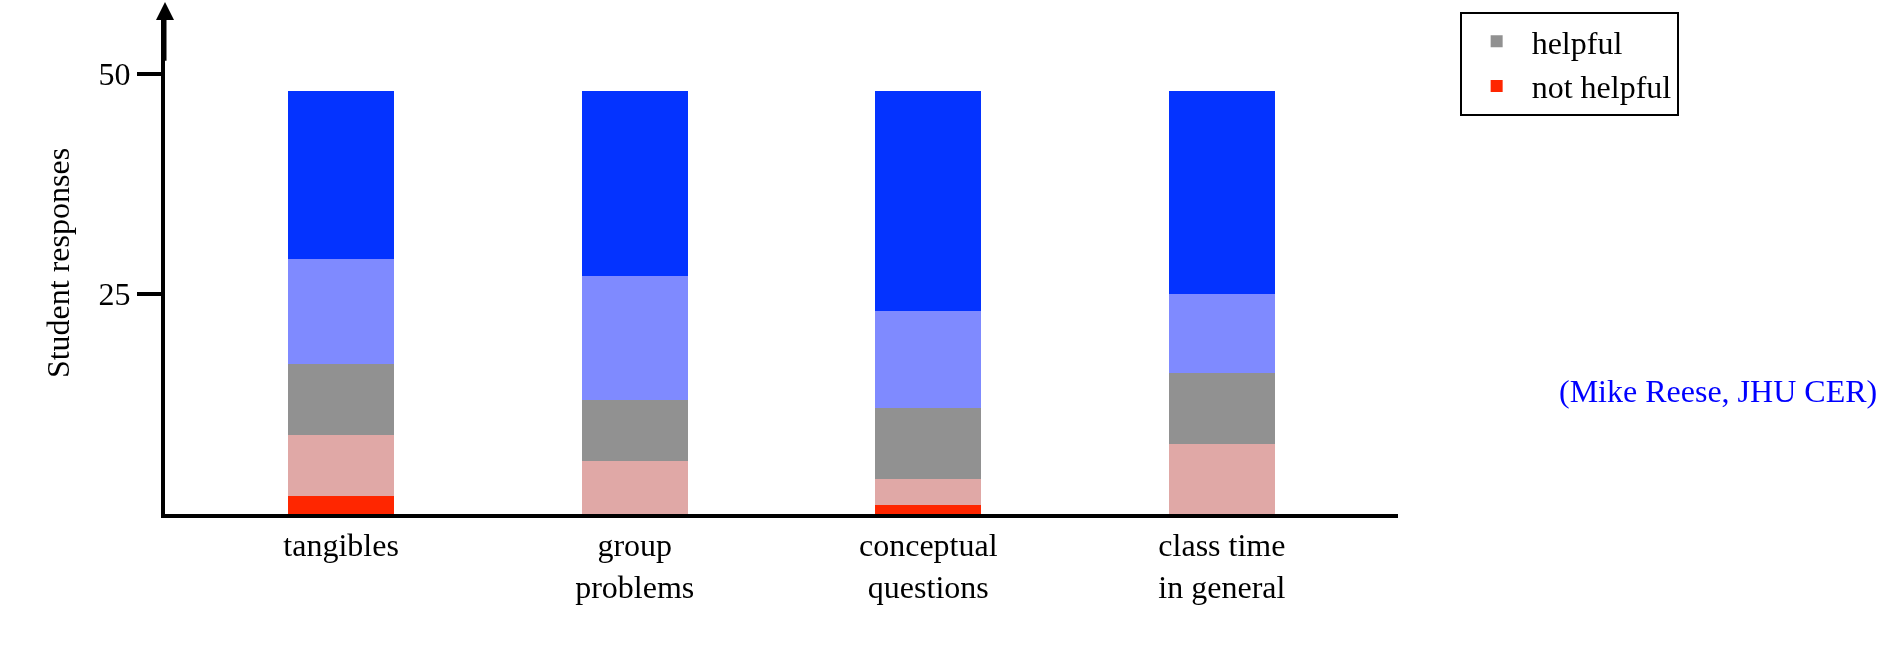 The height and width of the screenshot is (648, 1881). I want to click on legend-label: not helpful, so click(1601, 87).